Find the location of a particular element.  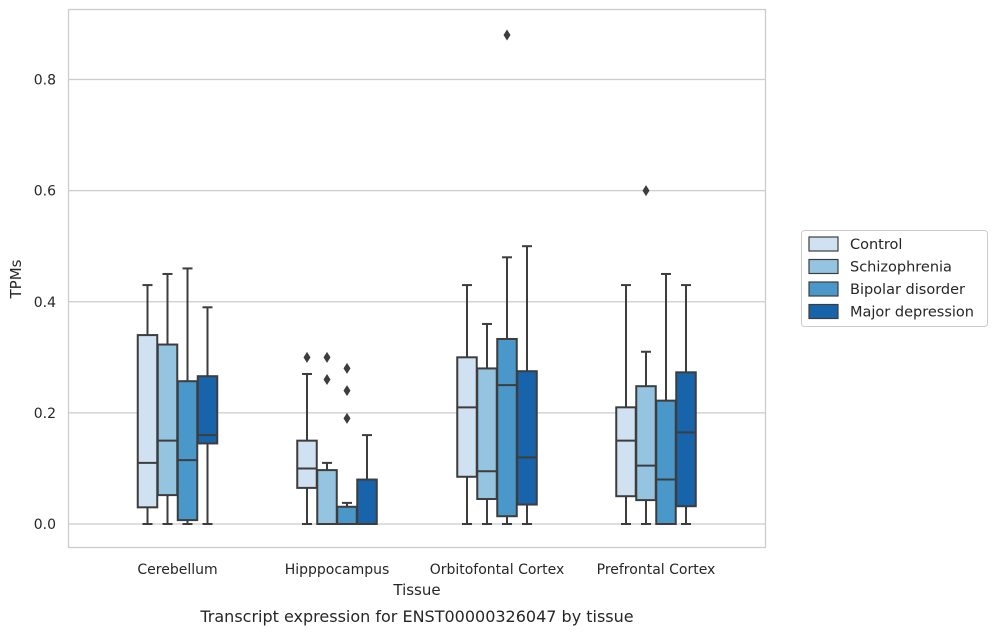

legend-label: Schizophrenia is located at coordinates (901, 268).